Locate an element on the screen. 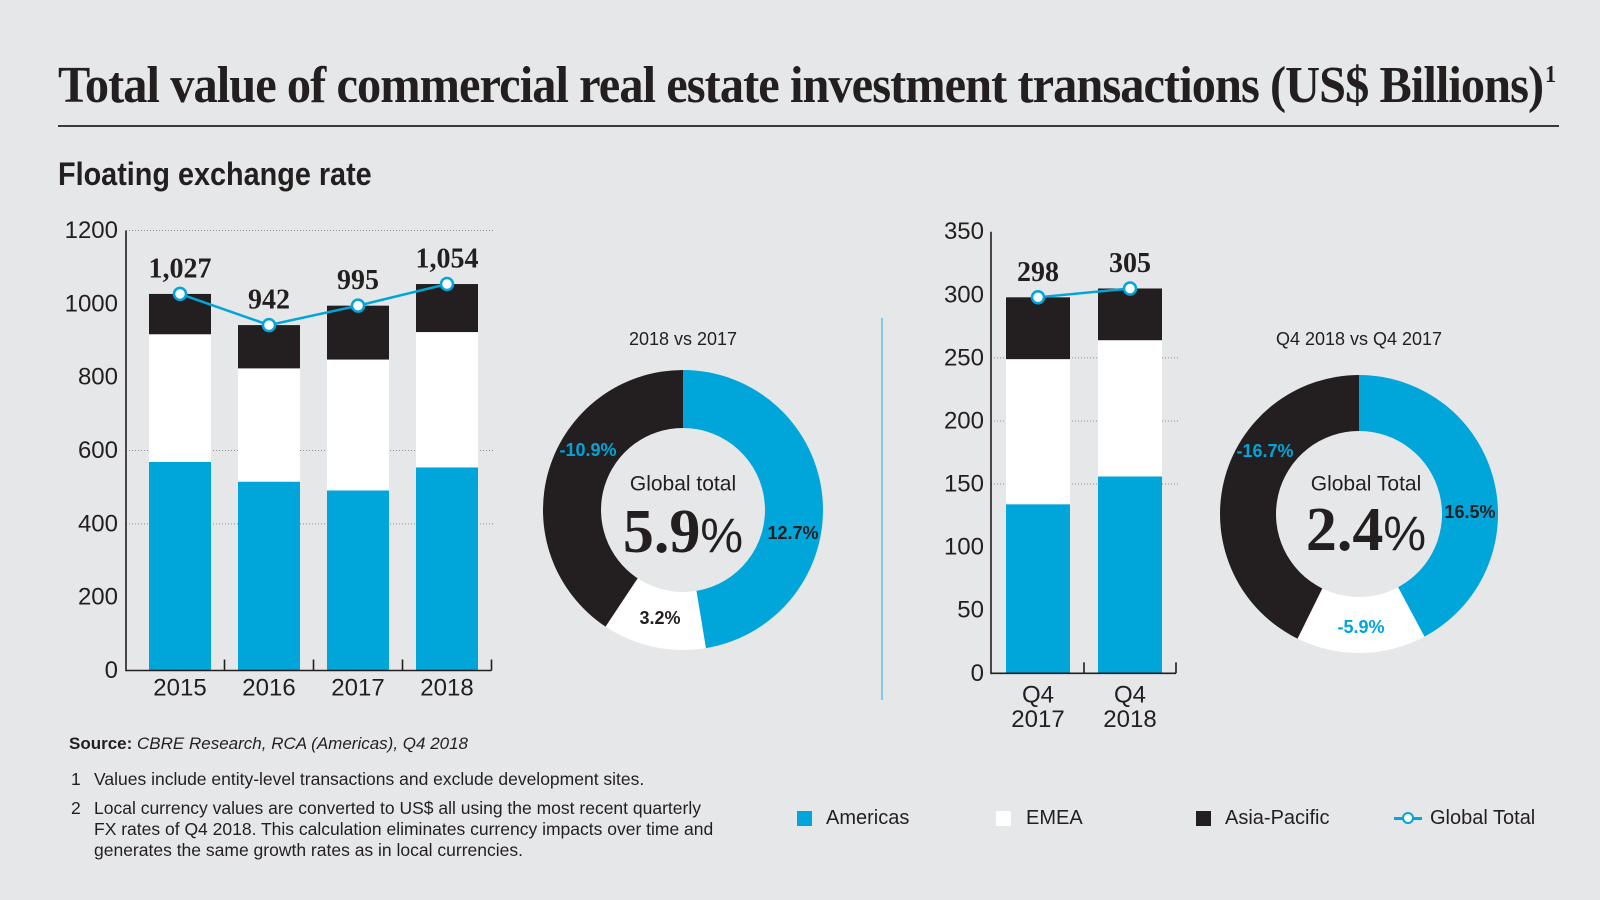 Image resolution: width=1600 pixels, height=900 pixels. legend-label: Asia-Pacific is located at coordinates (1277, 818).